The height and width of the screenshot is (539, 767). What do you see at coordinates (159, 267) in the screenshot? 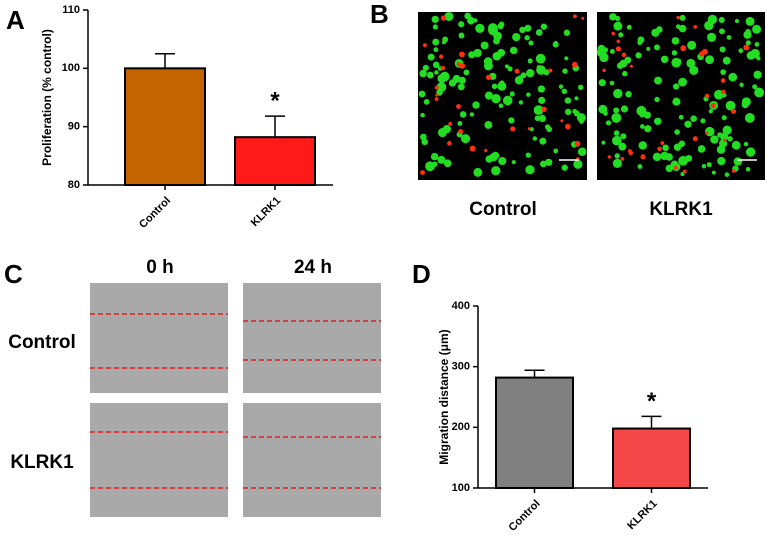
I see `column-label: 0 h` at bounding box center [159, 267].